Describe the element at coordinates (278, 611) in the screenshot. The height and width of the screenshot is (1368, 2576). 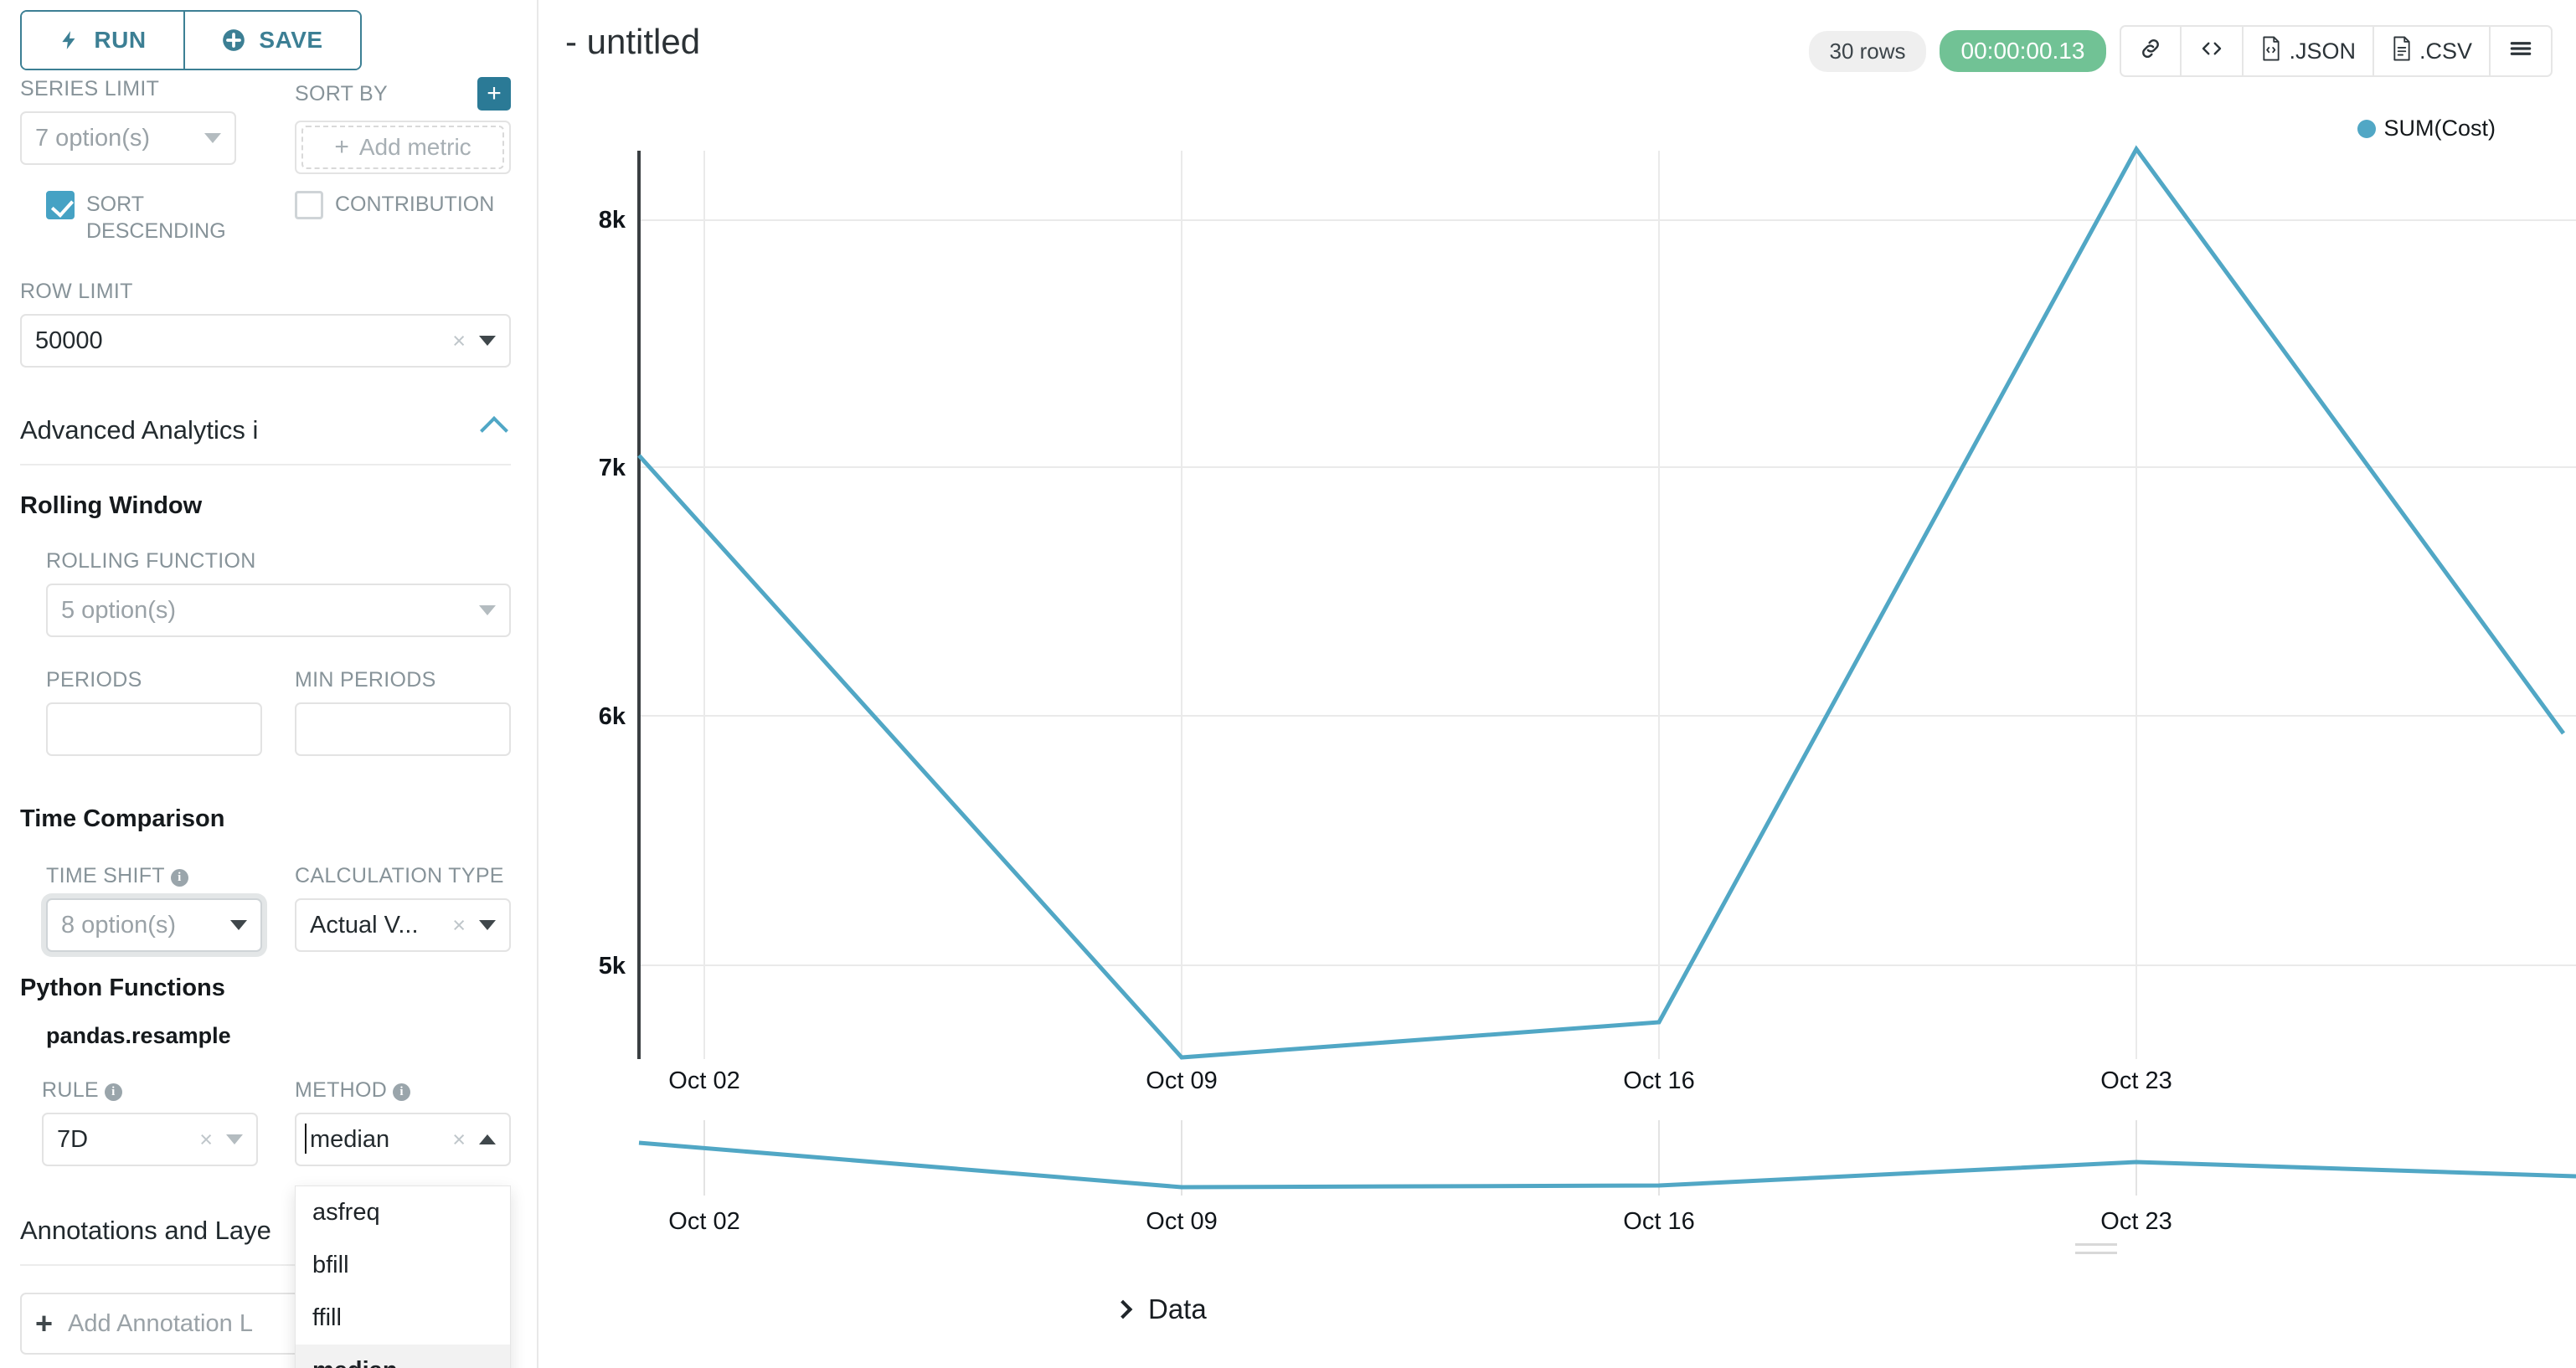
I see `rolling-function-select: 5 option(s)` at that location.